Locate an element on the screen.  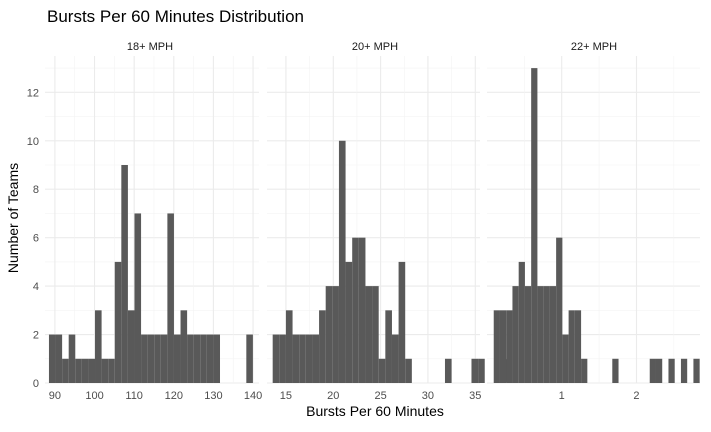
y-tick-label: 12 is located at coordinates (33, 93).